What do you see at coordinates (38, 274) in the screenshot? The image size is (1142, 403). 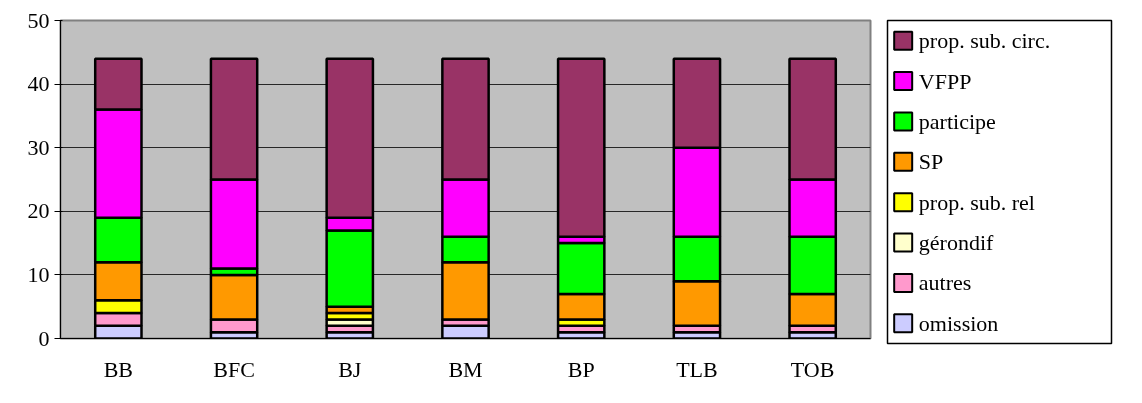 I see `y-tick-label: 10` at bounding box center [38, 274].